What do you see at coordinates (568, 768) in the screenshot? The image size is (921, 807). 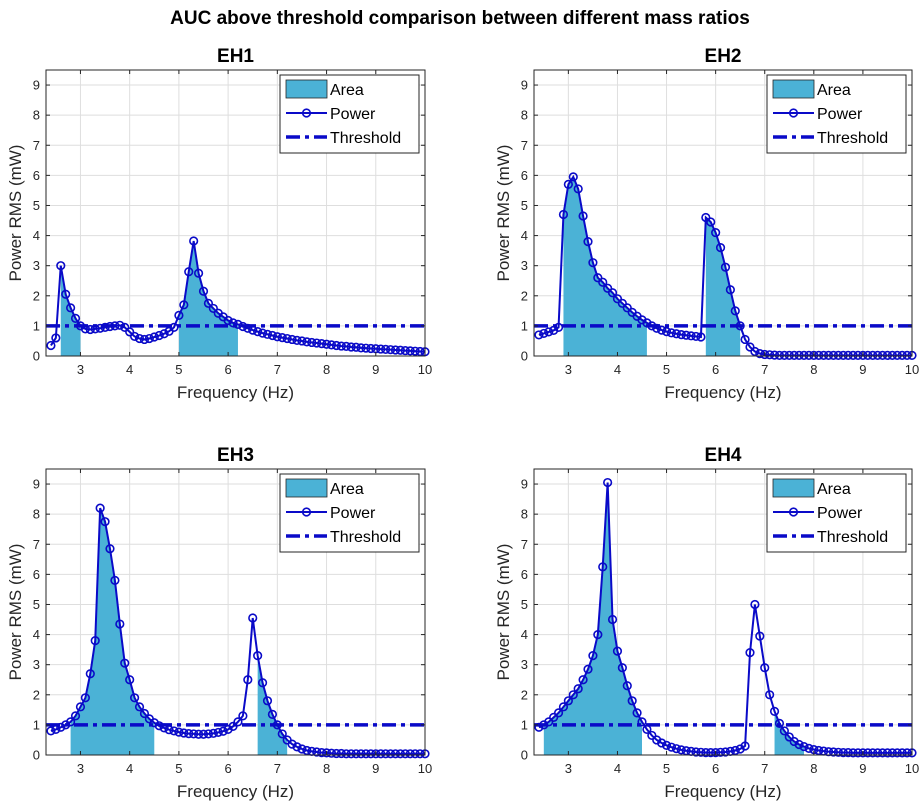 I see `x-tick-label: 3` at bounding box center [568, 768].